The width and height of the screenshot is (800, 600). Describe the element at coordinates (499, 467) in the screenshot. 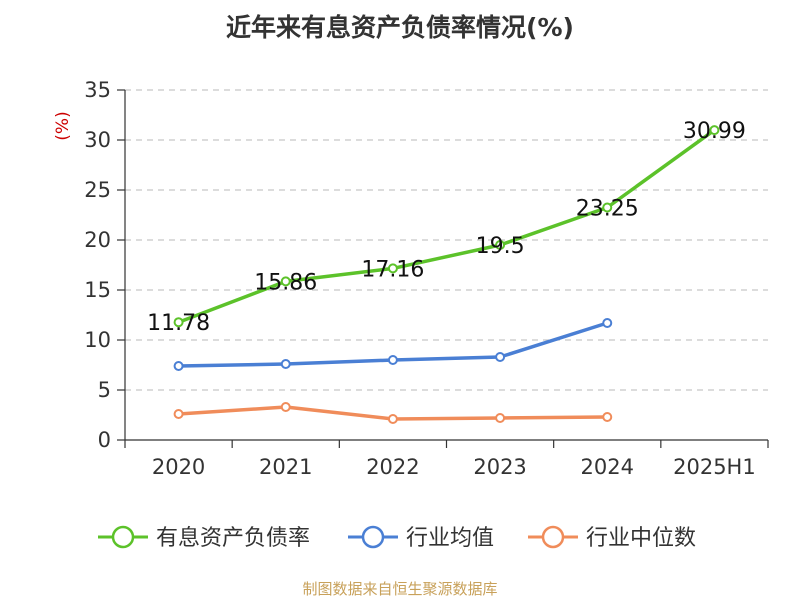

I see `x-tick-label: 2023` at that location.